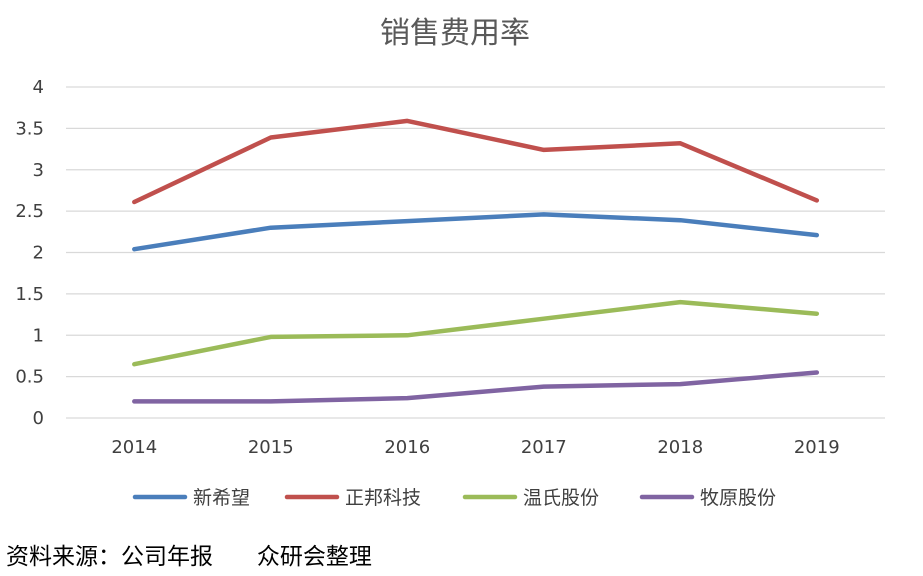 Image resolution: width=923 pixels, height=576 pixels. Describe the element at coordinates (561, 498) in the screenshot. I see `legend-label: 温氏股份` at that location.